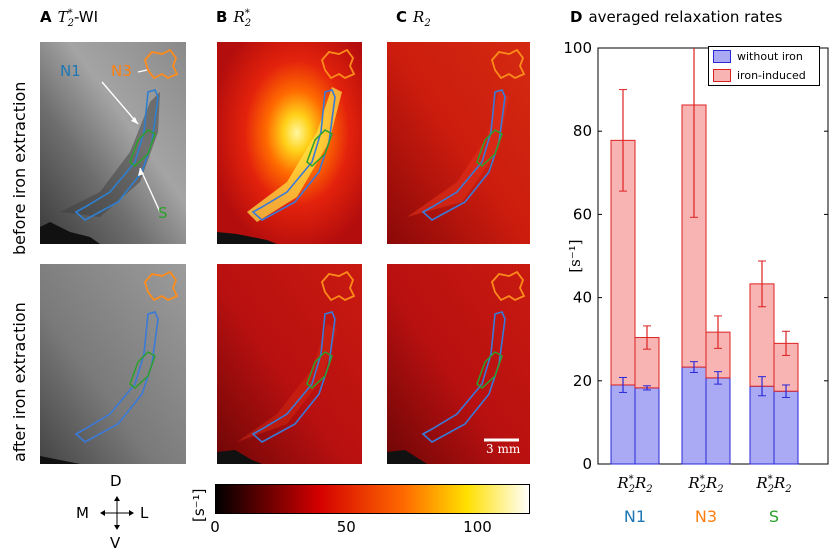  I want to click on group-label: N1, so click(635, 516).